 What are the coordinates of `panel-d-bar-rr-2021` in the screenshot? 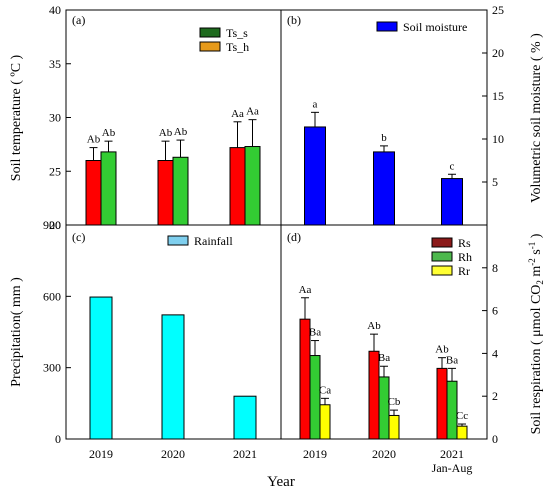 It's located at (462, 432).